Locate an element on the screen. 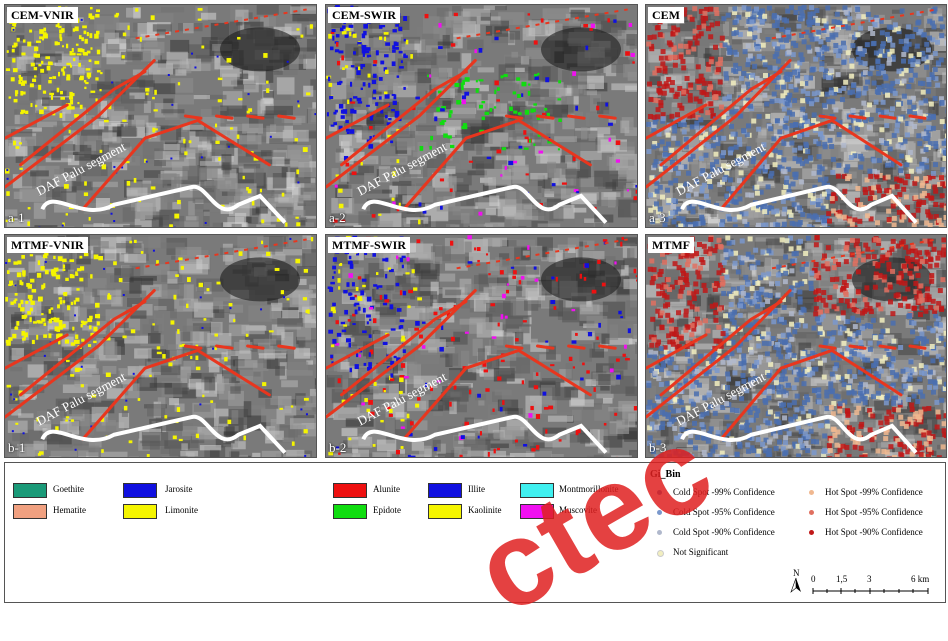  north-arrow-icon: N is located at coordinates (796, 580).